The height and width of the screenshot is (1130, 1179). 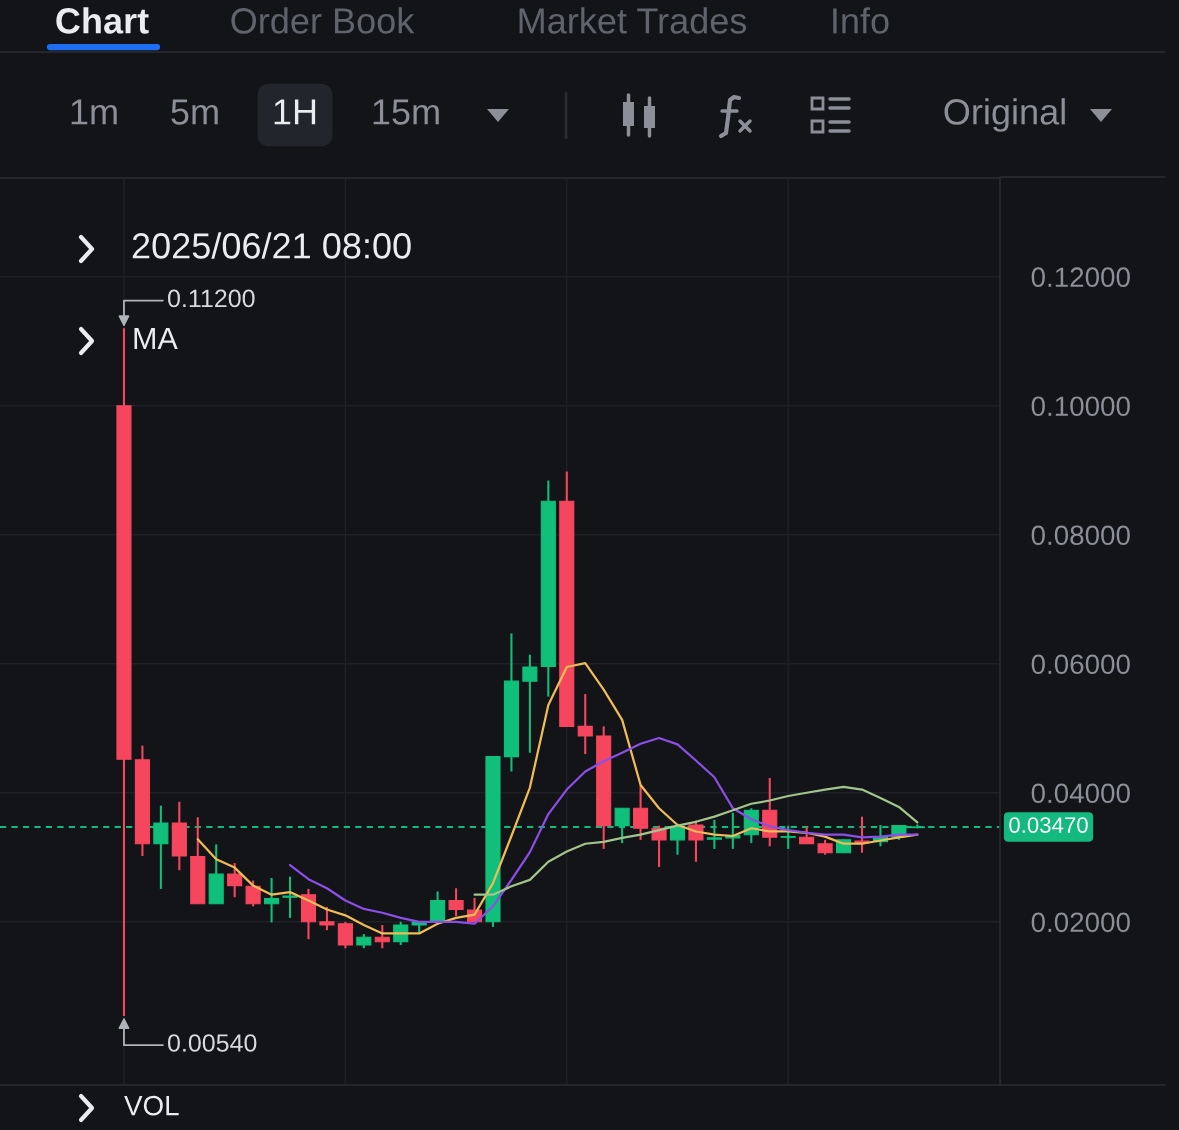 What do you see at coordinates (1080, 535) in the screenshot?
I see `y-tick-label: 0.08000` at bounding box center [1080, 535].